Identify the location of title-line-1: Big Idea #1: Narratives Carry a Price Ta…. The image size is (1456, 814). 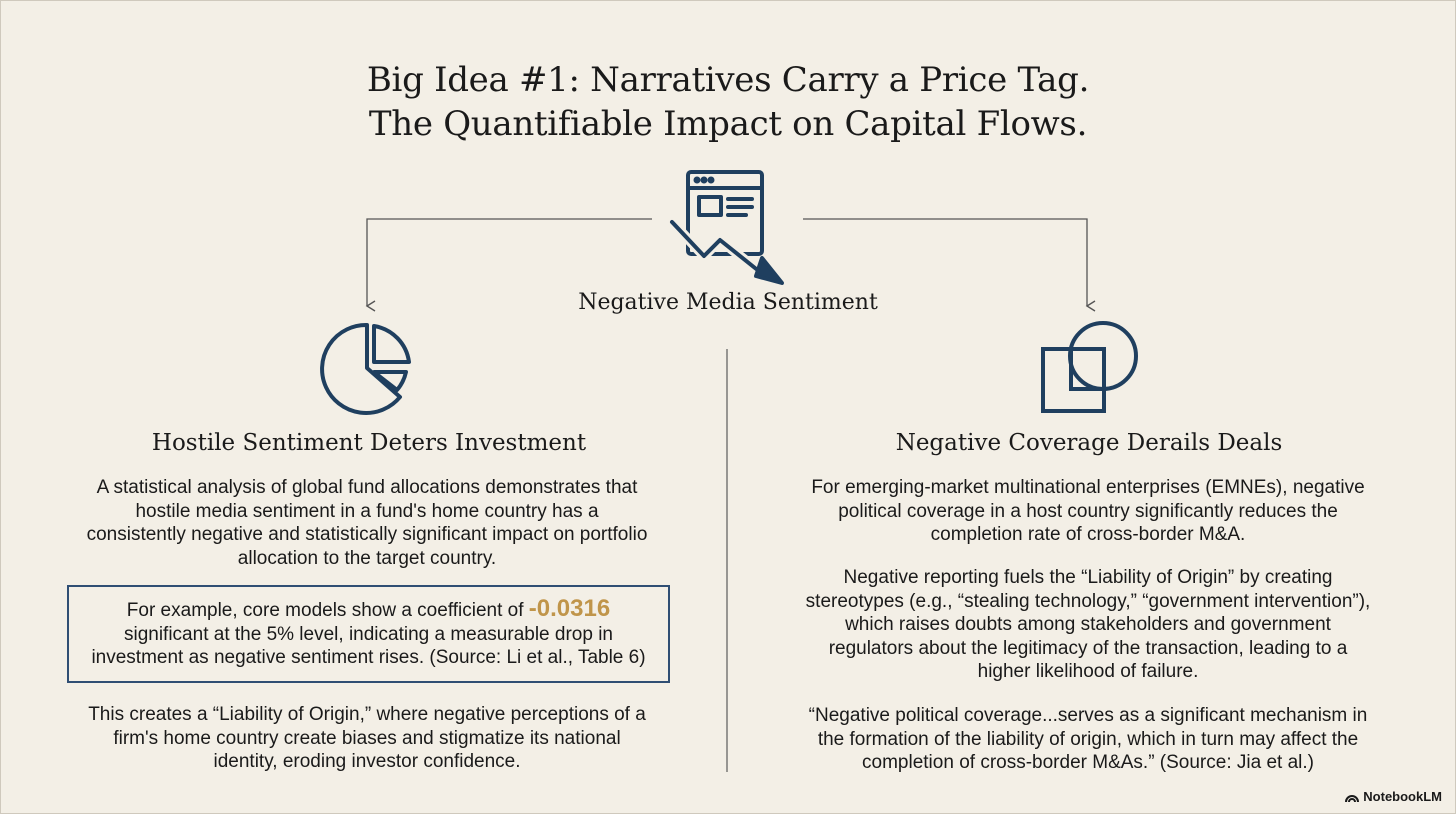
(728, 80).